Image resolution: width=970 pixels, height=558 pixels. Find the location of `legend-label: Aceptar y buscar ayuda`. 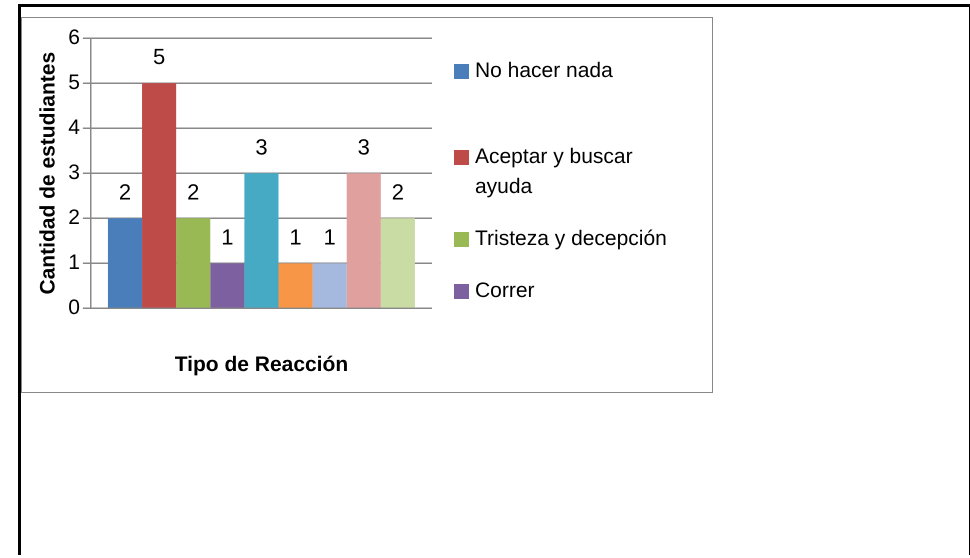

legend-label: Aceptar y buscar ayuda is located at coordinates (554, 172).